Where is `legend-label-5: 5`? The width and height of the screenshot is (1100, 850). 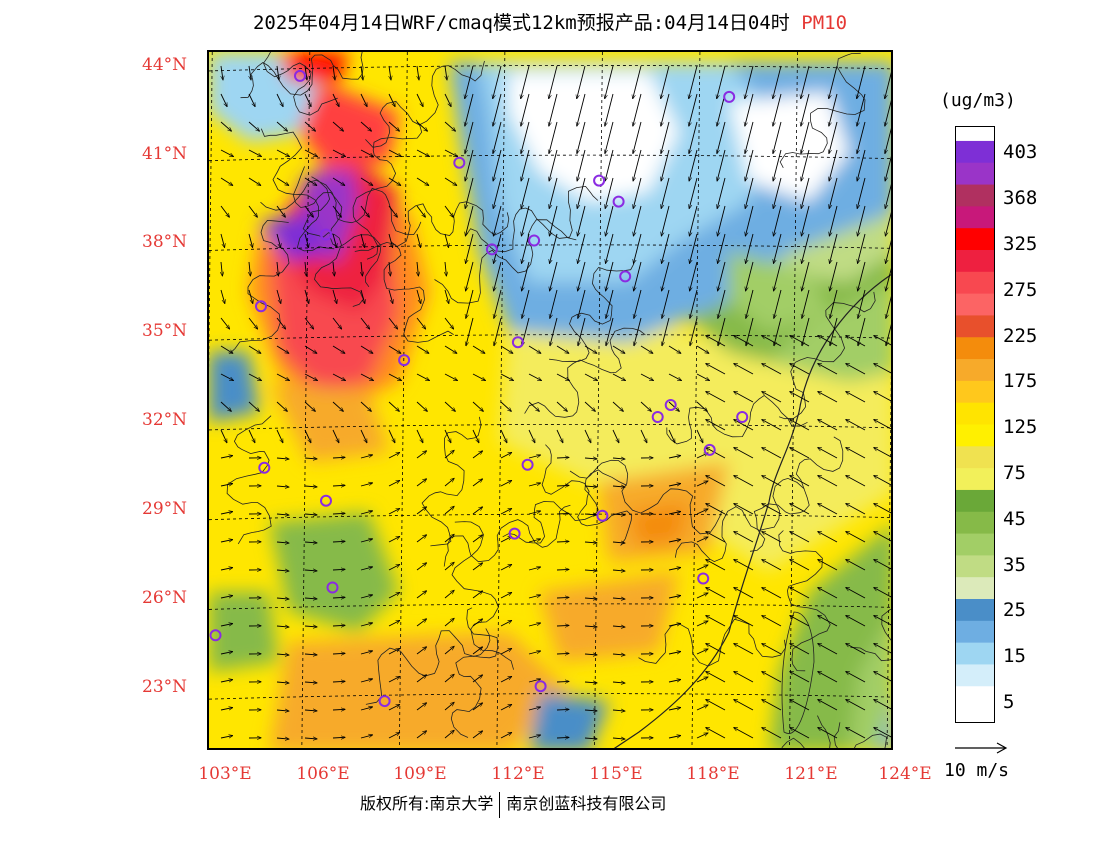 legend-label-5: 5 is located at coordinates (1009, 702).